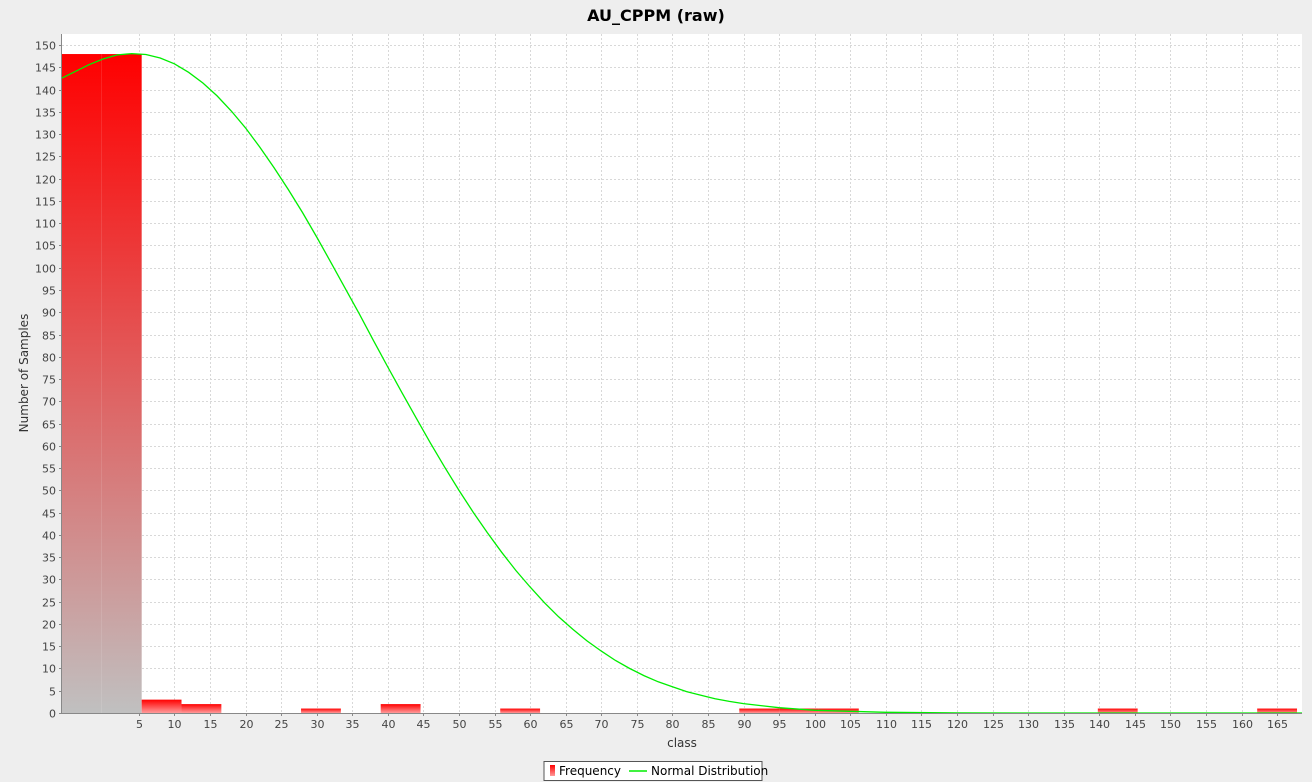 Image resolution: width=1312 pixels, height=782 pixels. What do you see at coordinates (567, 724) in the screenshot?
I see `x-tick-label: 65` at bounding box center [567, 724].